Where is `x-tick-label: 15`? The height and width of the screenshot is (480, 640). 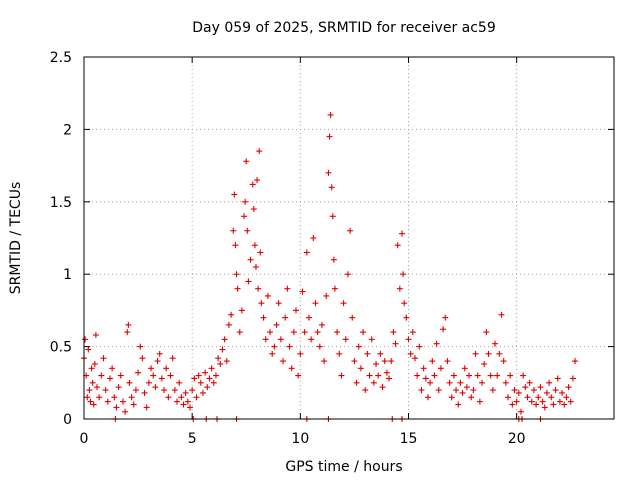
x-tick-label: 15 is located at coordinates (409, 439).